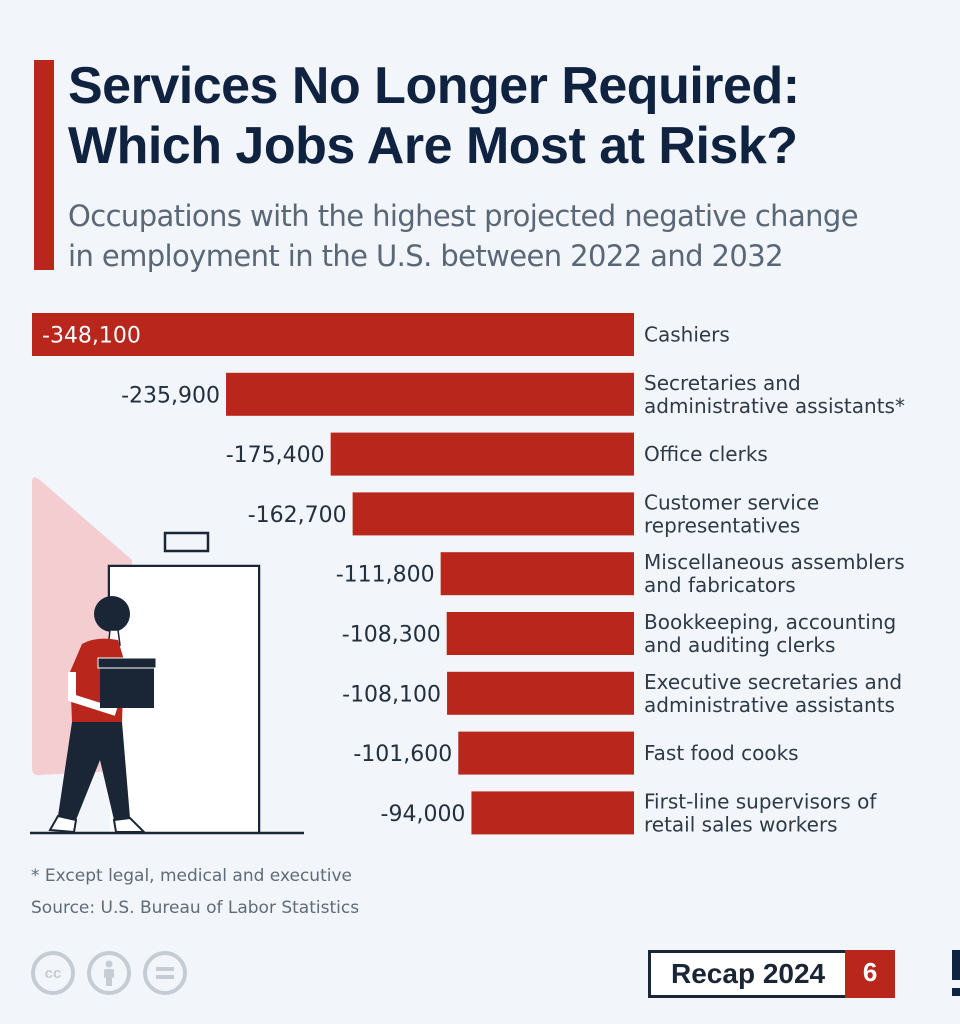 The width and height of the screenshot is (960, 1024). What do you see at coordinates (722, 383) in the screenshot?
I see `category-label: Secretaries and` at bounding box center [722, 383].